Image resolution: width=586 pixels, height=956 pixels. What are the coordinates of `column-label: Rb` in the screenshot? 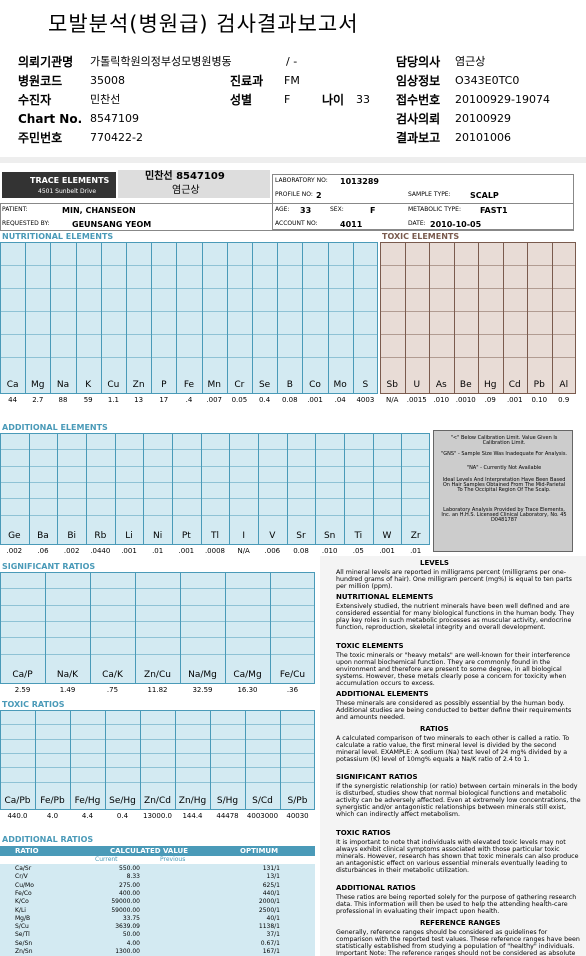 It's located at (100, 536).